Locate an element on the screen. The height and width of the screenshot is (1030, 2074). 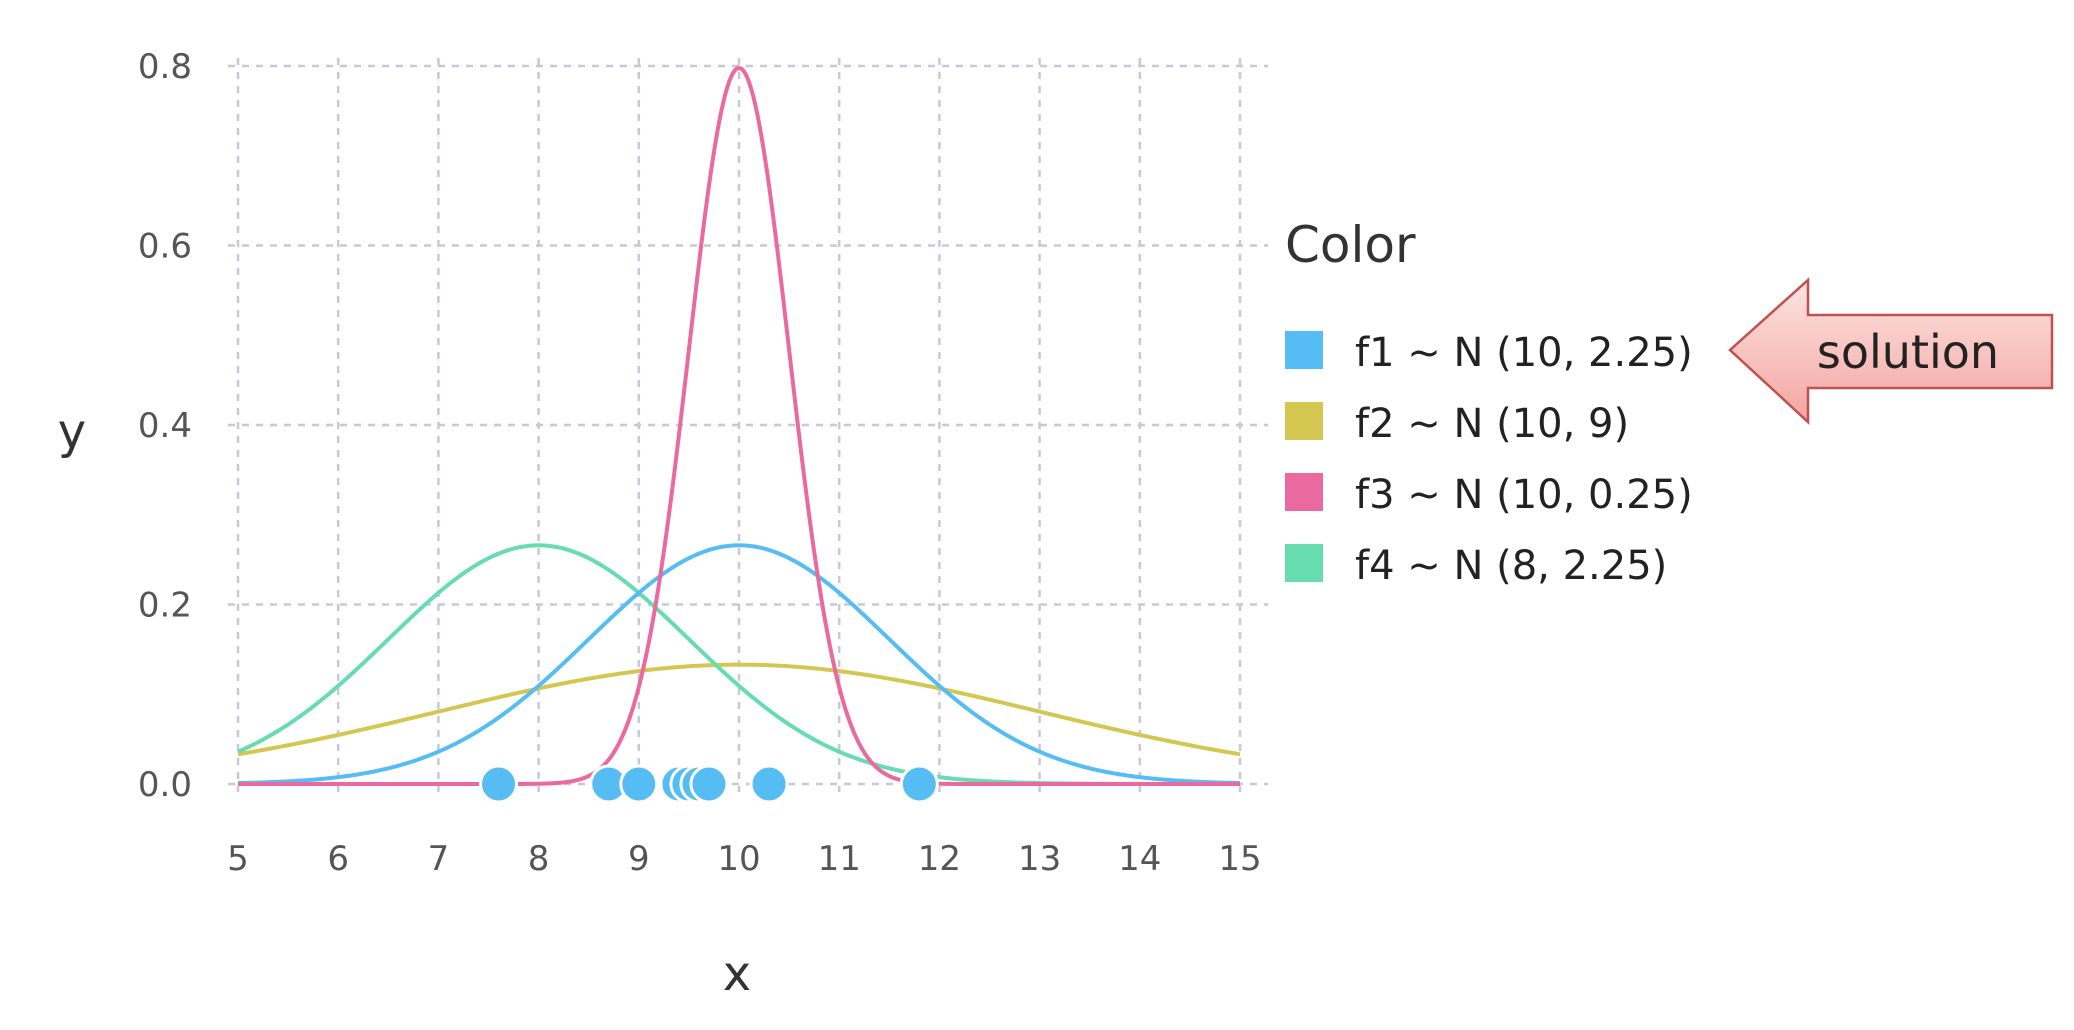
x-tick-label: 7 is located at coordinates (439, 859).